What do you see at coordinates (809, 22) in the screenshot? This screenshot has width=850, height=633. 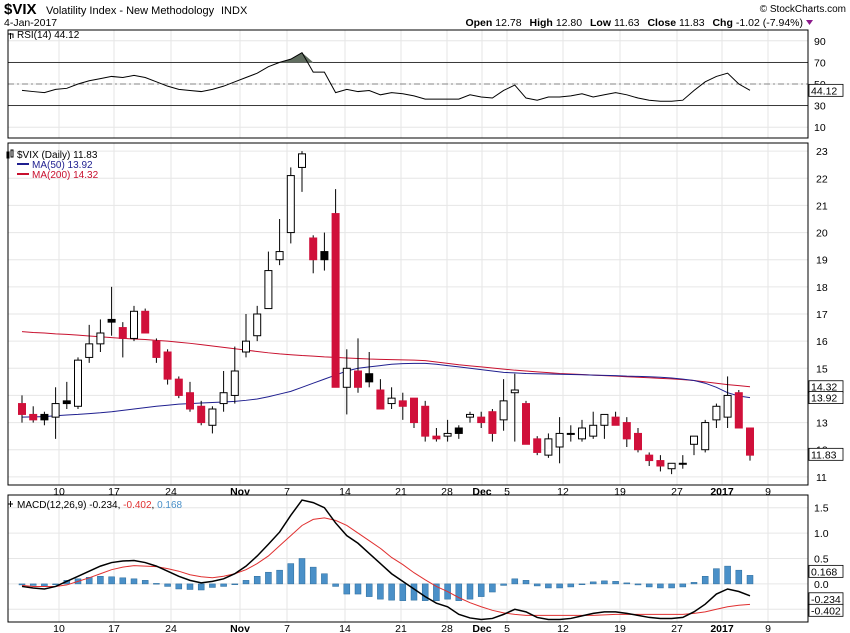 I see `chg-down-arrow-icon` at bounding box center [809, 22].